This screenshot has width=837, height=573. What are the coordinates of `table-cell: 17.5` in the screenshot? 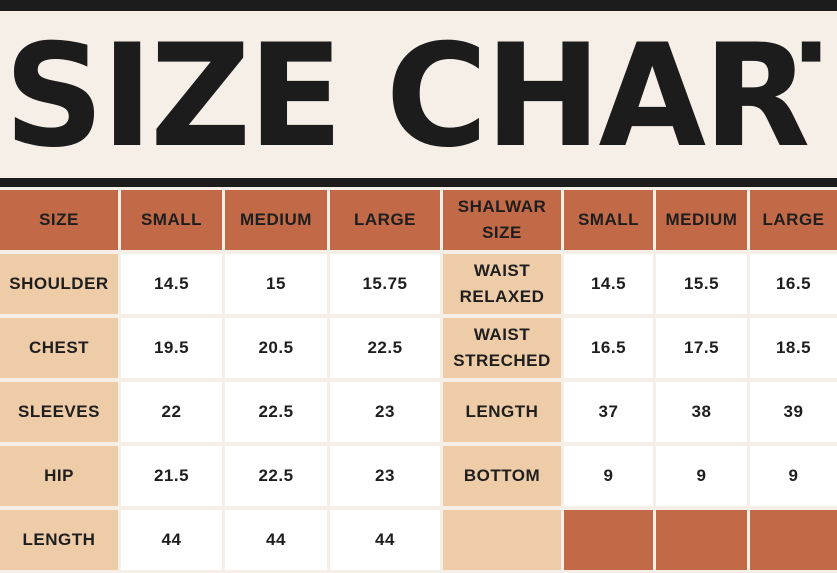 It's located at (701, 348).